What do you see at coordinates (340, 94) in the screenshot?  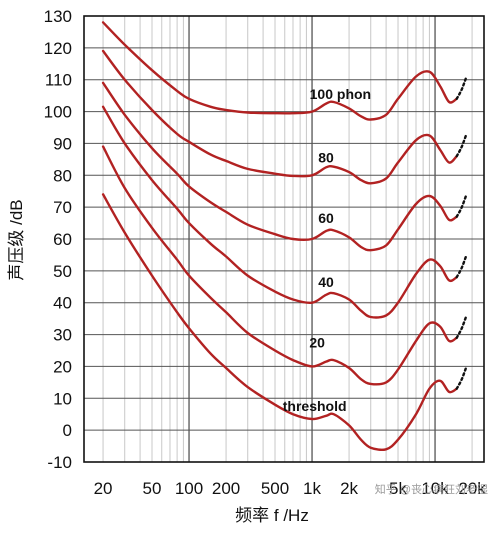 I see `series-label: 100 phon` at bounding box center [340, 94].